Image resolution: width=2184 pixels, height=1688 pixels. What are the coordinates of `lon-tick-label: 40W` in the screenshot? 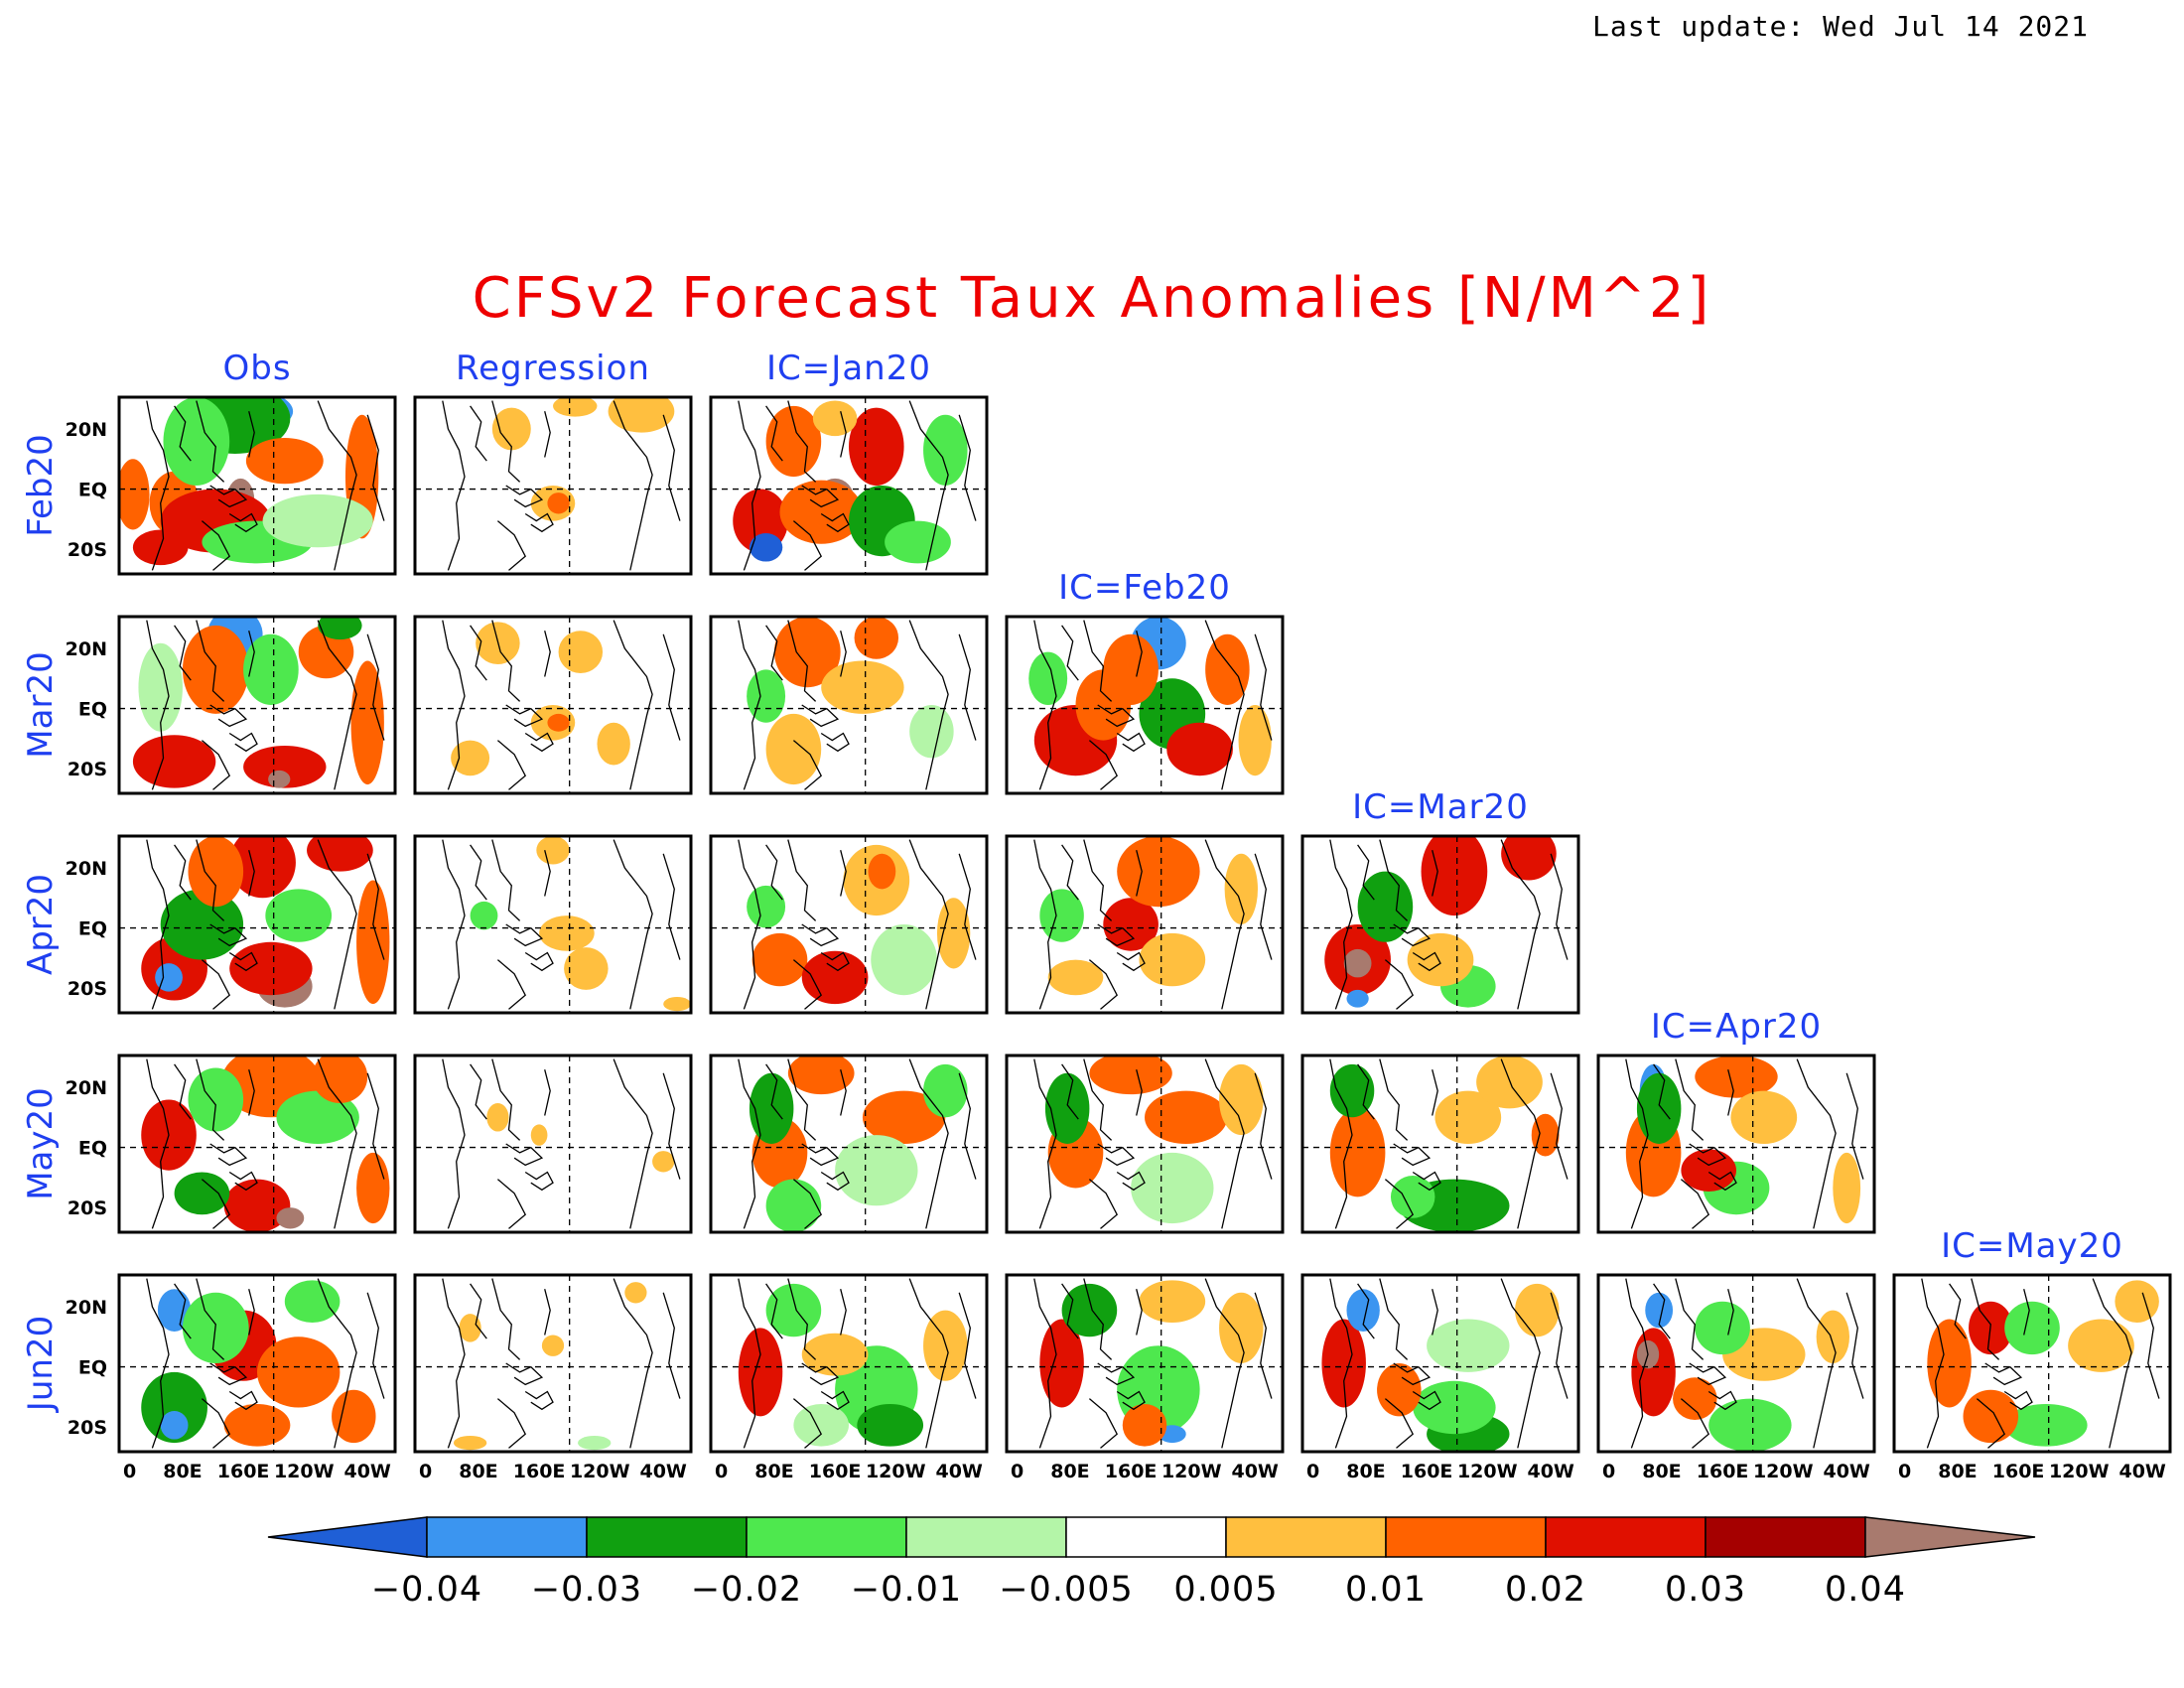 It's located at (1254, 1471).